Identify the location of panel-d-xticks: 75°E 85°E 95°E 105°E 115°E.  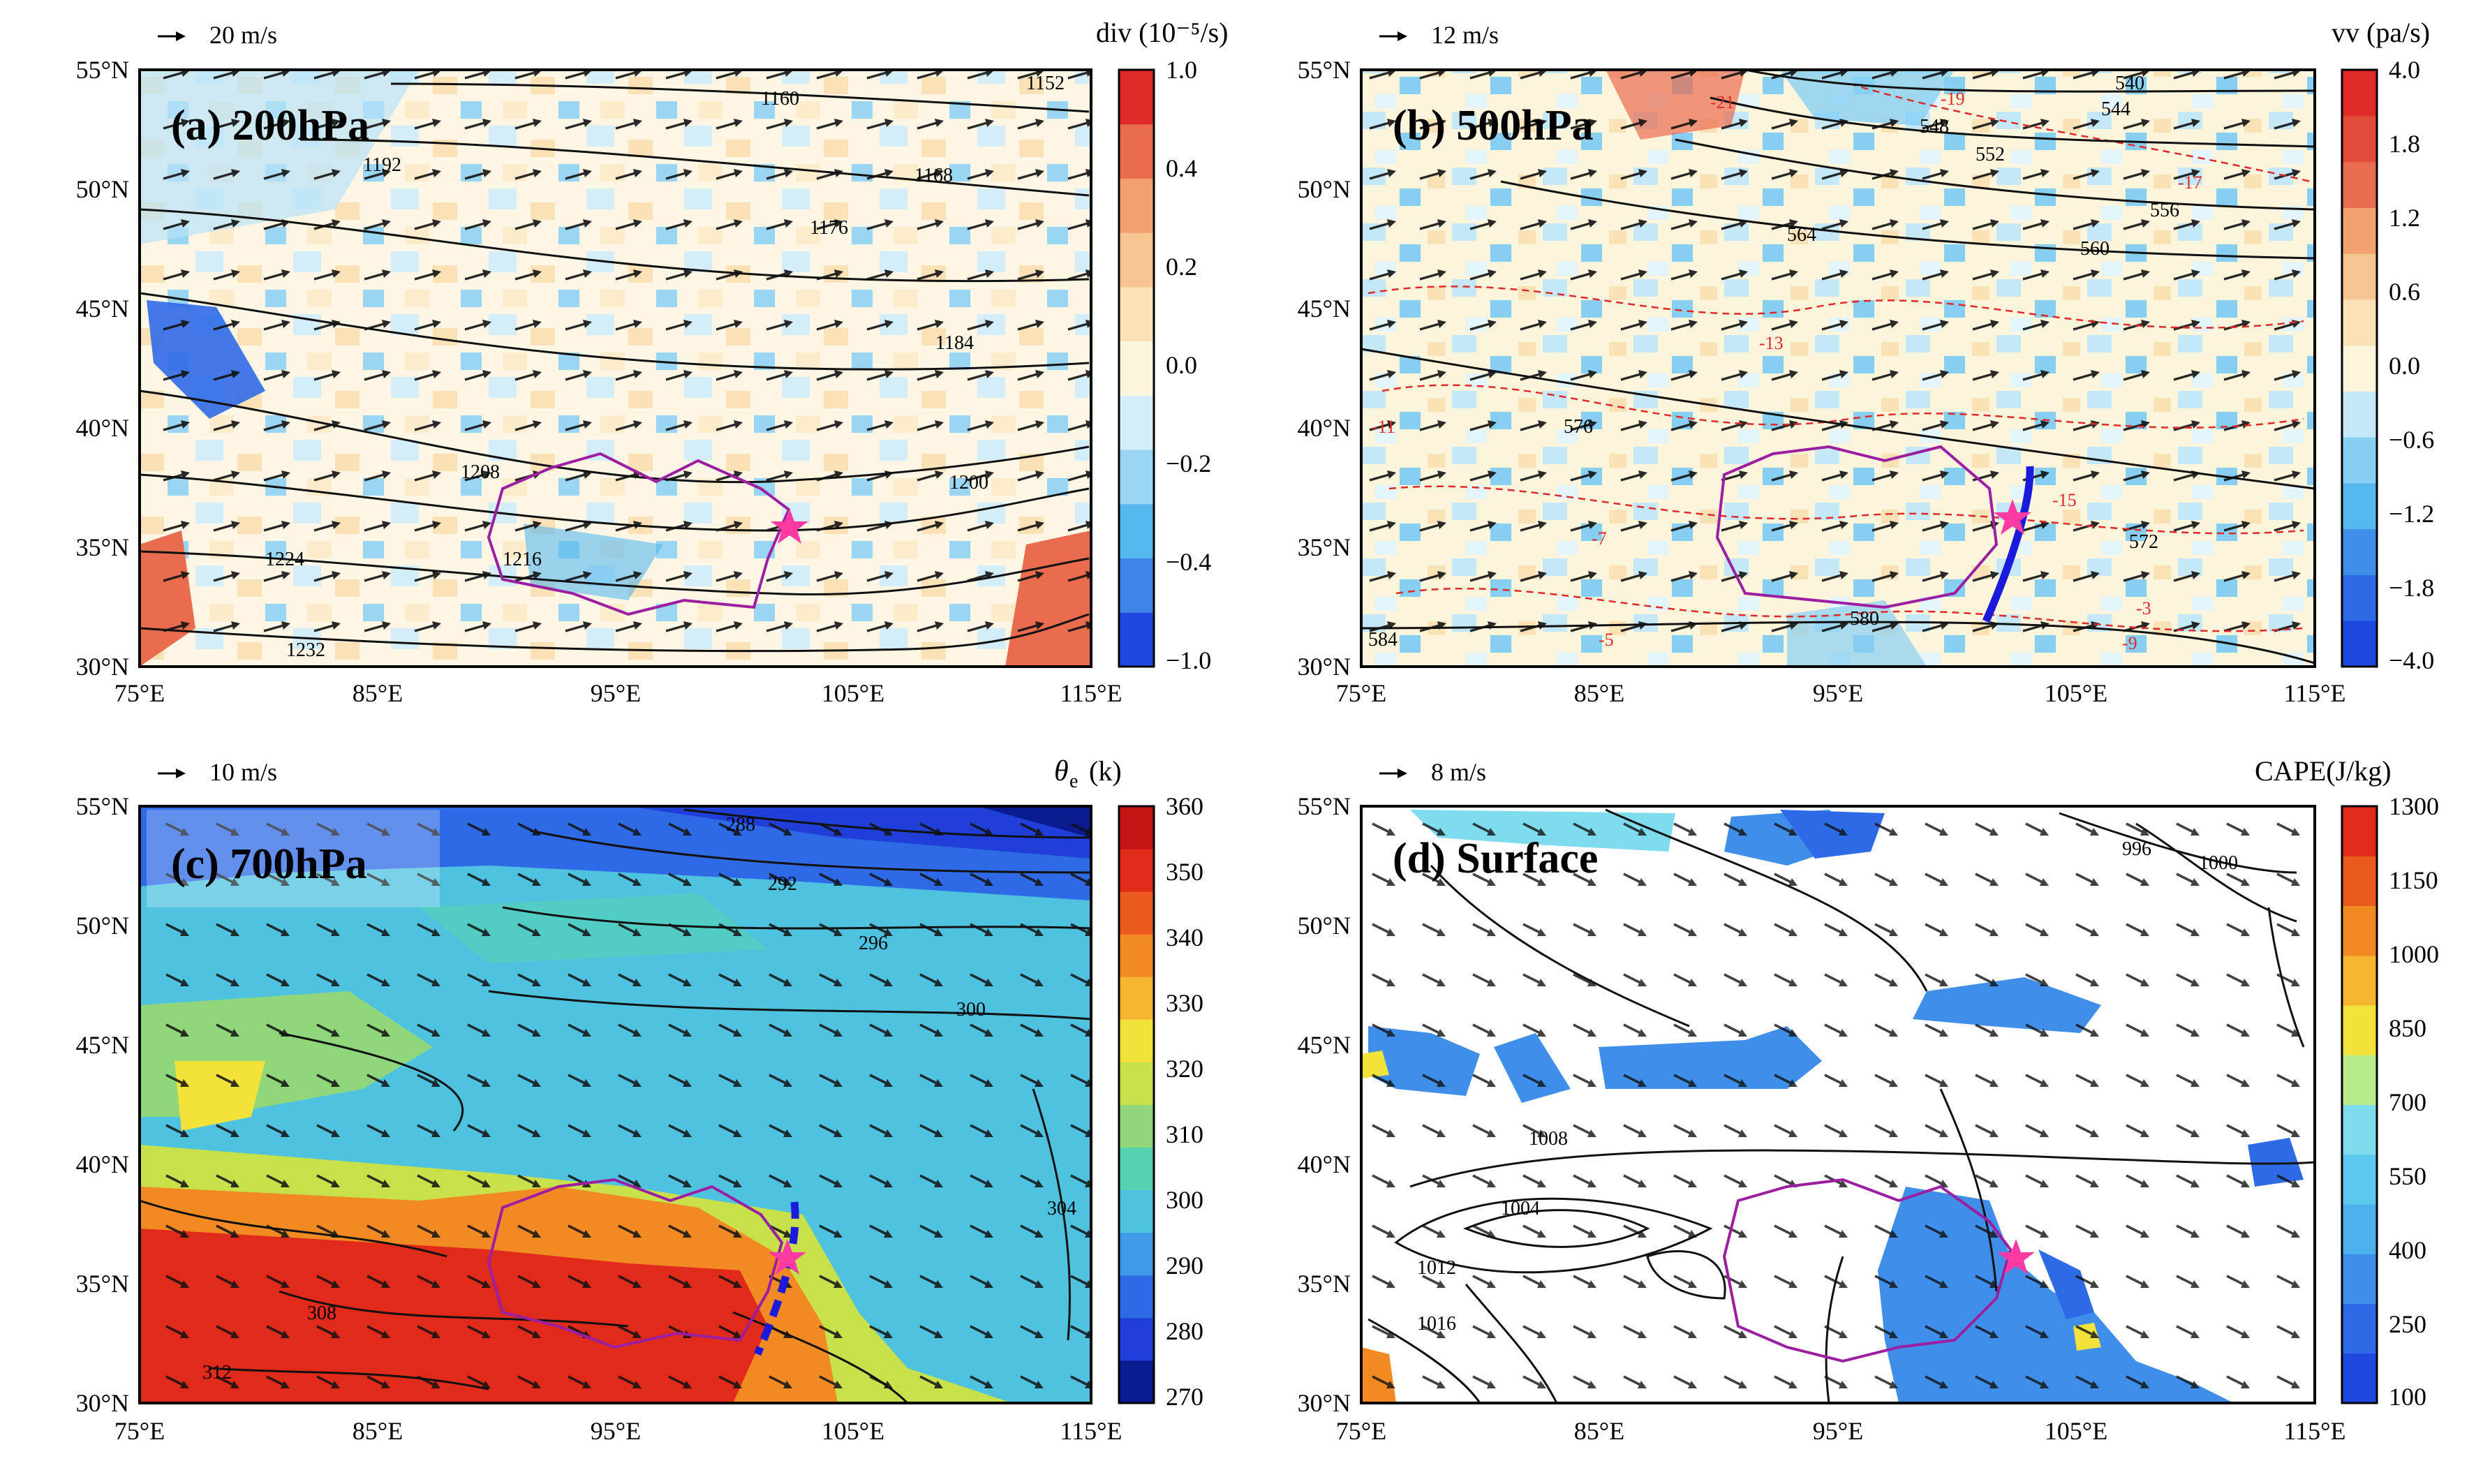
(1841, 1431).